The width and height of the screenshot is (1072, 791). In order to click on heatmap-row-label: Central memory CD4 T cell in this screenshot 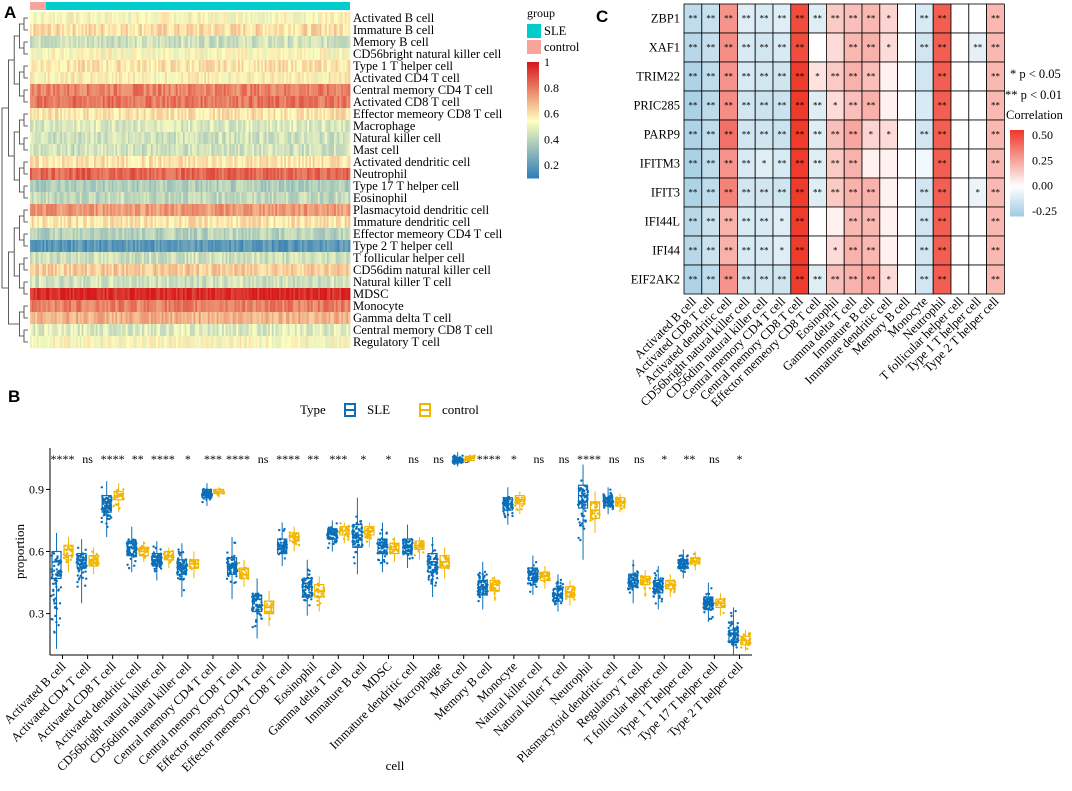, I will do `click(423, 90)`.